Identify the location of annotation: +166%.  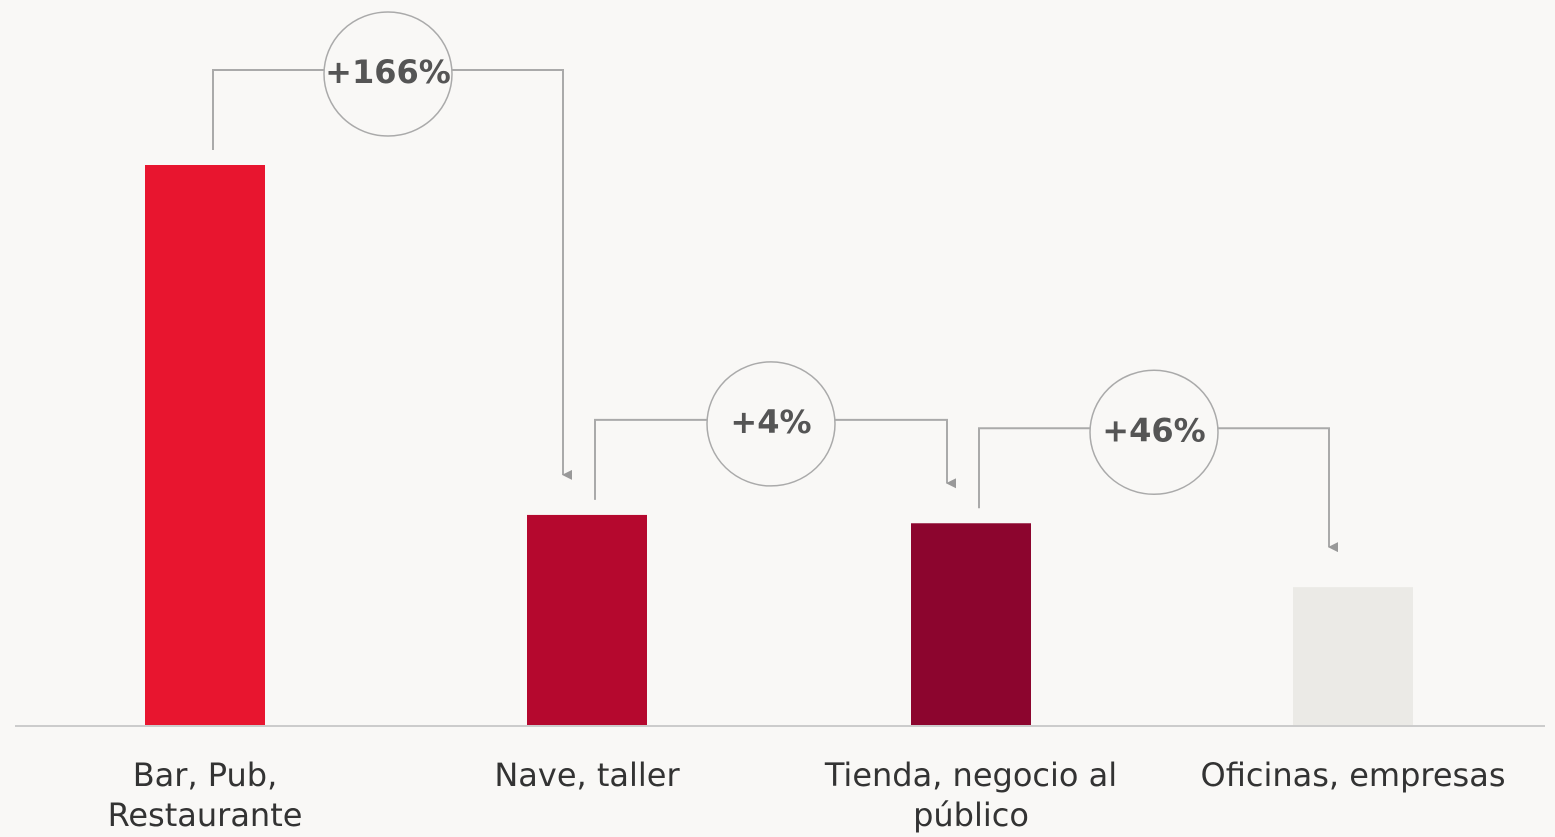
(388, 72).